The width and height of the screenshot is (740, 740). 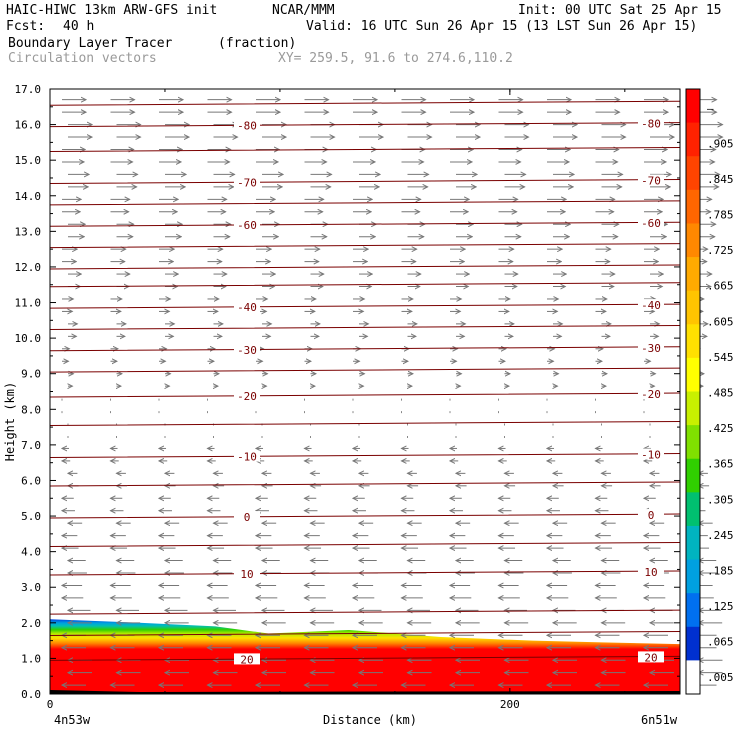 I want to click on y-tick-label: 8.0, so click(x=31, y=409).